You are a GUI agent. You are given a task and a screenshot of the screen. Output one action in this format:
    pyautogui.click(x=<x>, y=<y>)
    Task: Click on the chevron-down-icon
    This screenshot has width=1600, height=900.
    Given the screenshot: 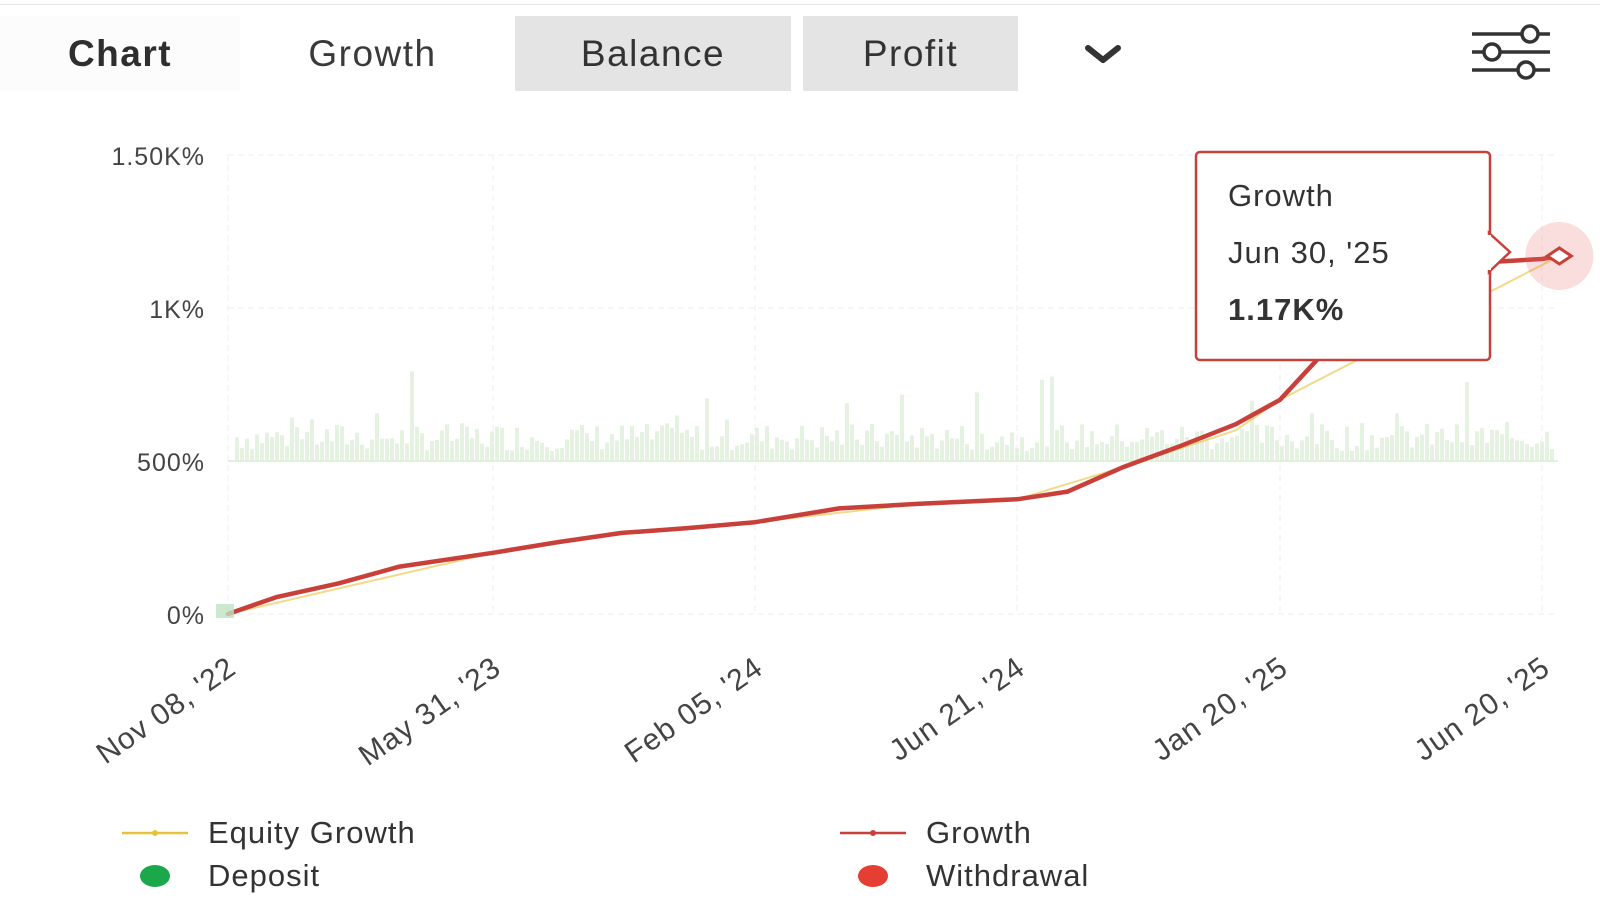 What is the action you would take?
    pyautogui.click(x=1103, y=54)
    